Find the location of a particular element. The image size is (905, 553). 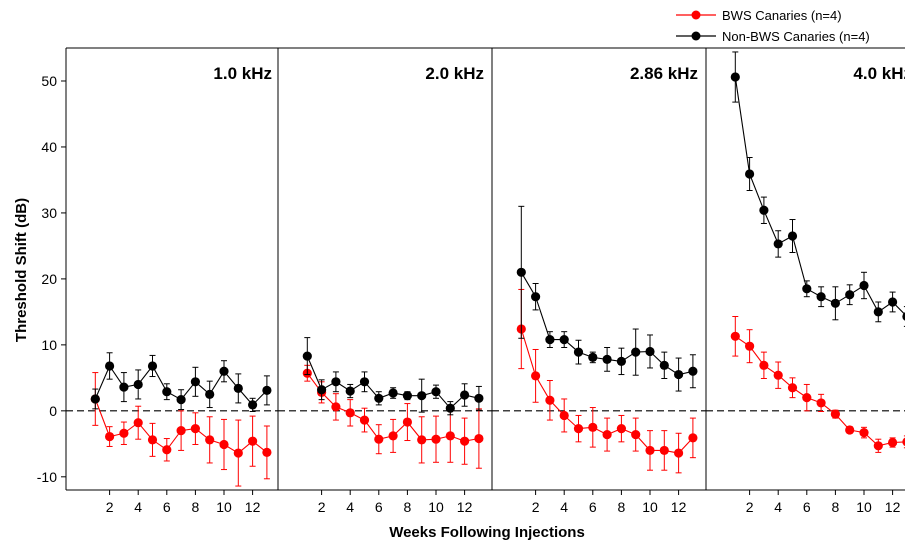

series-line is located at coordinates (819, 196).